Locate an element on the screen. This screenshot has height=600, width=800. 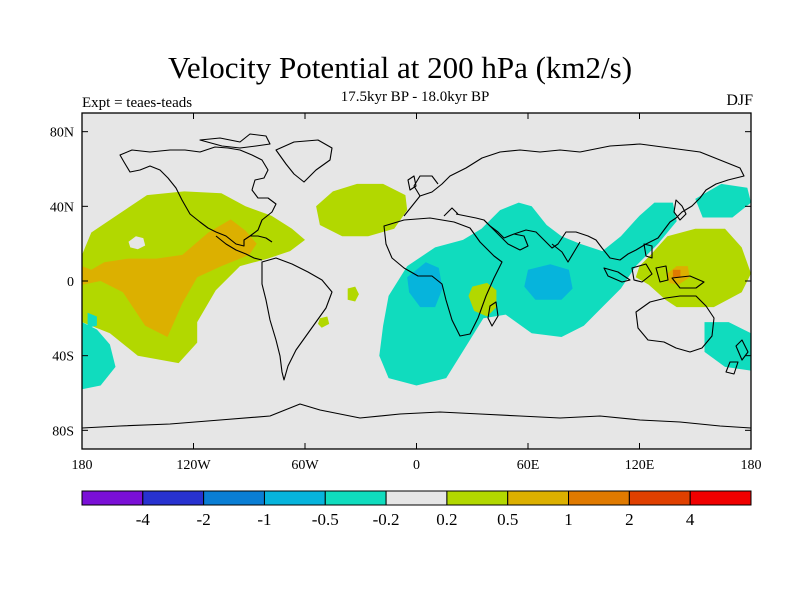
coast-north-america is located at coordinates (198, 196).